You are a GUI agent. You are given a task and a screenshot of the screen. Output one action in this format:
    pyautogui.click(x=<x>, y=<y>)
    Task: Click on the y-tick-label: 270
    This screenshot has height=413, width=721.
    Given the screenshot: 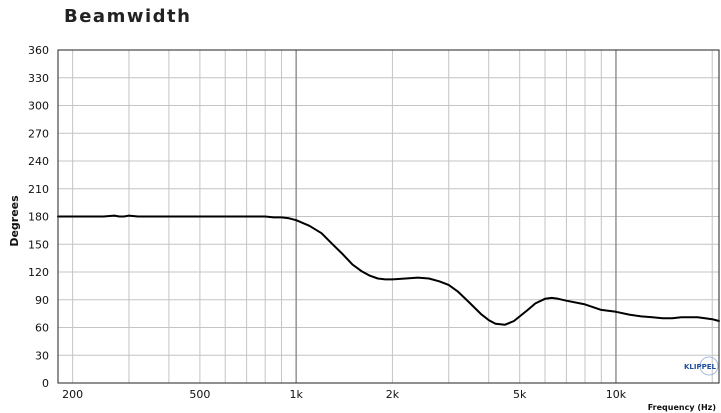 What is the action you would take?
    pyautogui.click(x=38, y=133)
    